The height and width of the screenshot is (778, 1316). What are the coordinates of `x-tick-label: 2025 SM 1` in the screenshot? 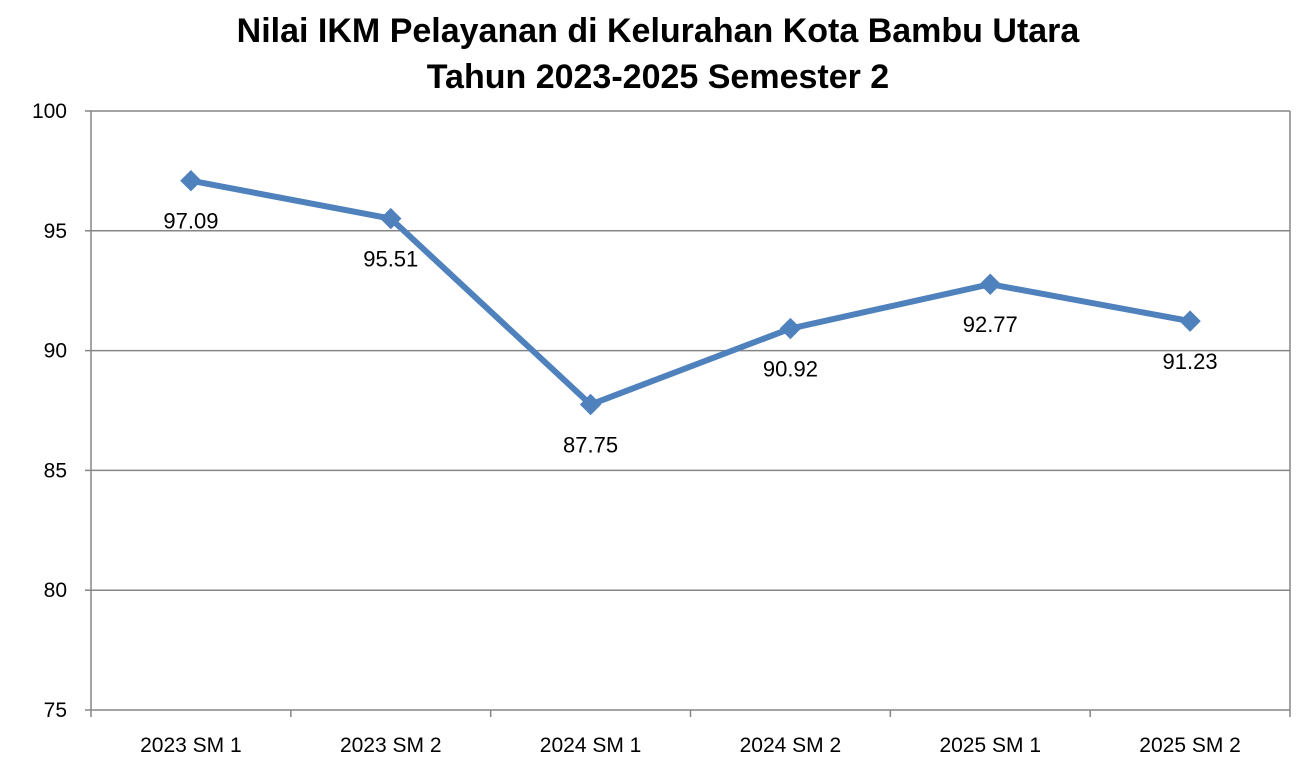 It's located at (990, 745).